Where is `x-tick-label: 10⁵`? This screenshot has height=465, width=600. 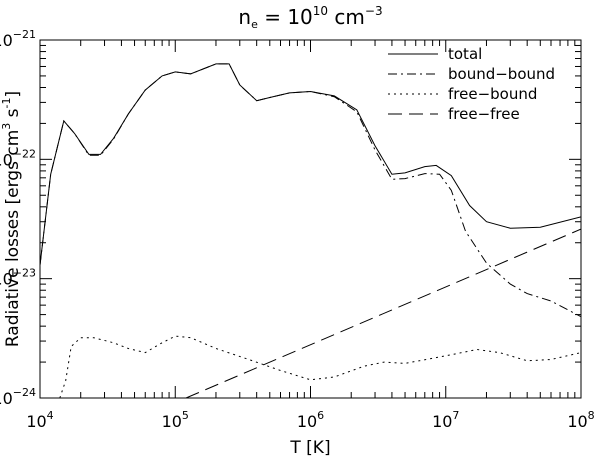
x-tick-label: 10⁵ is located at coordinates (175, 420).